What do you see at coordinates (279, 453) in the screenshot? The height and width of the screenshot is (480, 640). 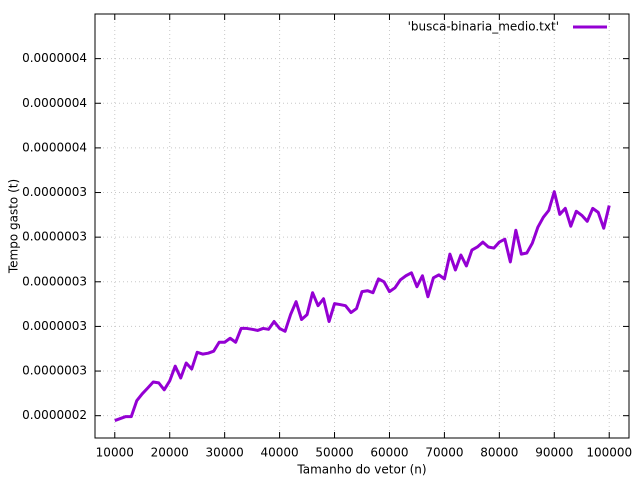 I see `x-tick-label: 40000` at bounding box center [279, 453].